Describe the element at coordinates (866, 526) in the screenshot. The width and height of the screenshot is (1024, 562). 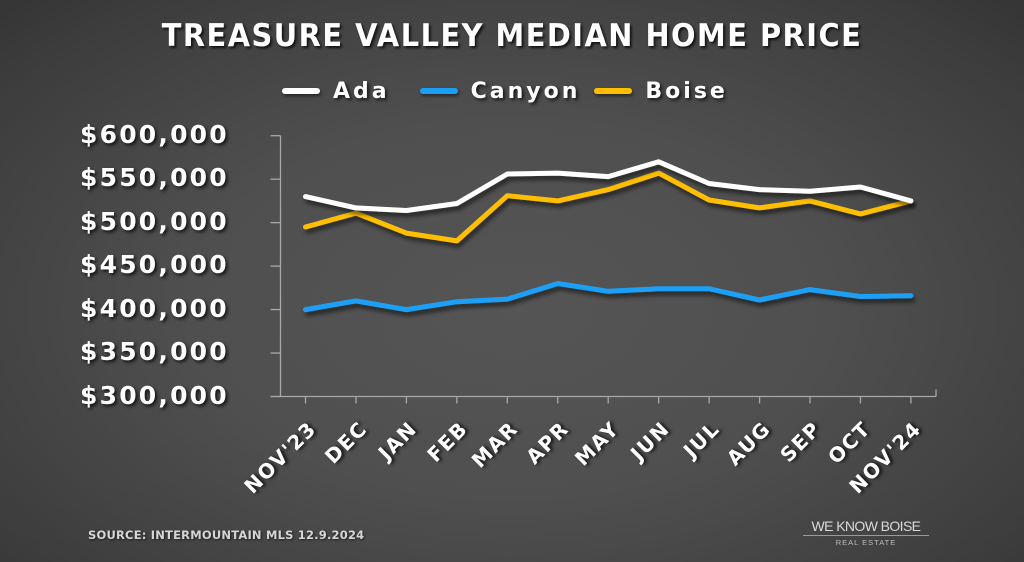
I see `logo-main-text: WE KNOW BOISE` at that location.